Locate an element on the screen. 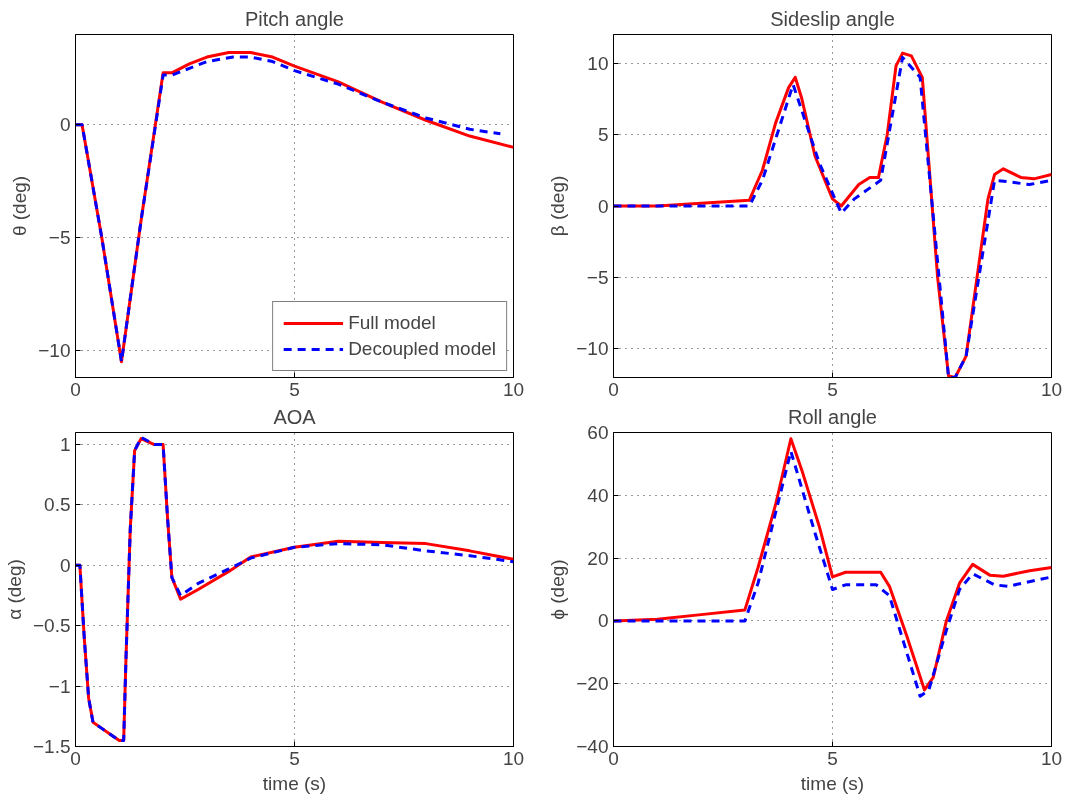 This screenshot has width=1086, height=805. y-axis-title: θ (deg) is located at coordinates (20, 206).